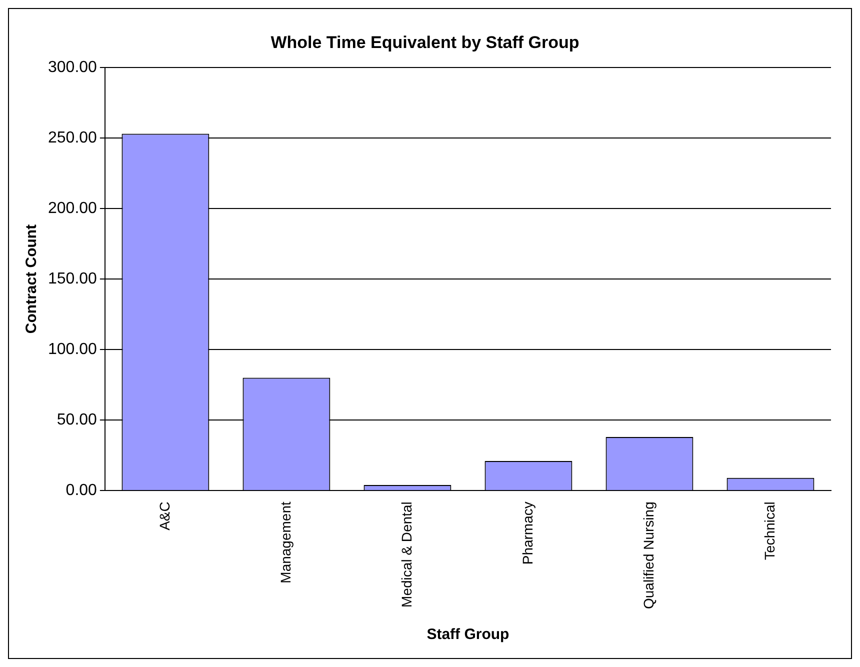 The height and width of the screenshot is (667, 860). I want to click on y-tick-label: 150.00, so click(73, 279).